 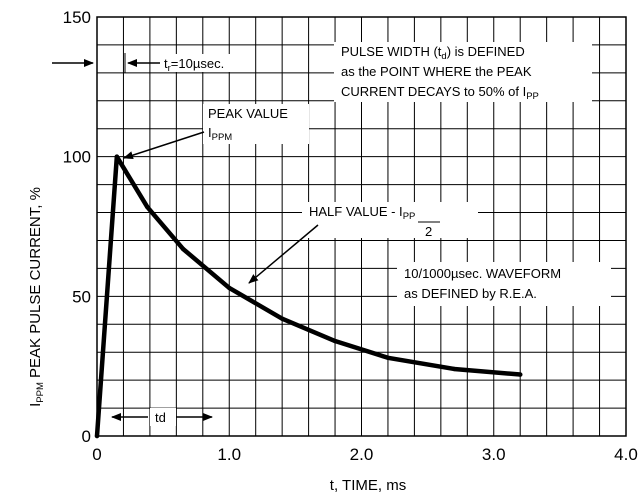 What do you see at coordinates (428, 231) in the screenshot?
I see `half-value-denominator: 2` at bounding box center [428, 231].